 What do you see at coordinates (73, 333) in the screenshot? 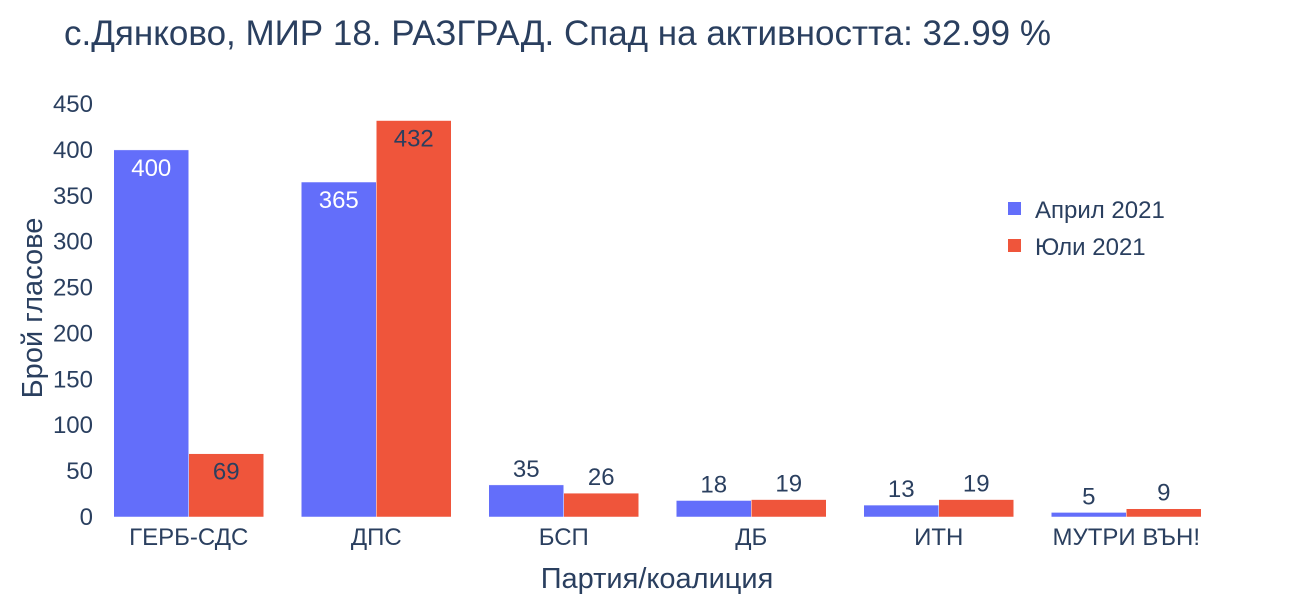
I see `y-tick-label: 200` at bounding box center [73, 333].